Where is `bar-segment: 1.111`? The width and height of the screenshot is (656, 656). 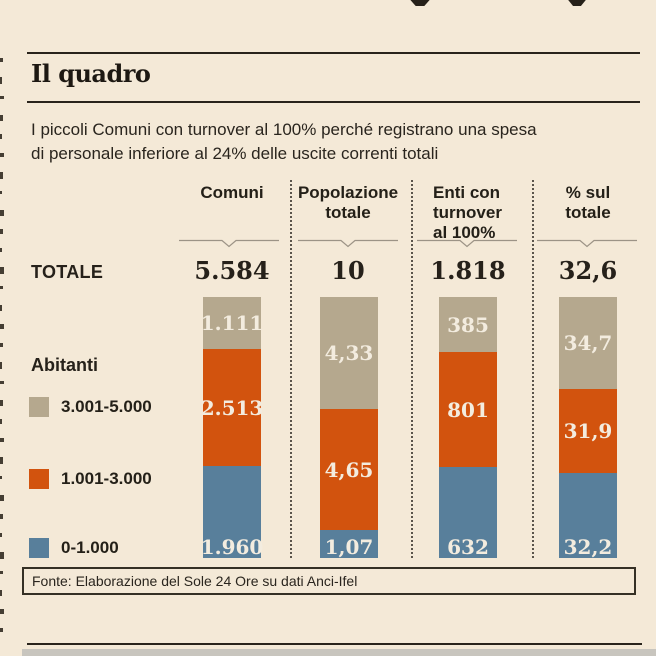
bar-segment: 1.111 is located at coordinates (232, 323).